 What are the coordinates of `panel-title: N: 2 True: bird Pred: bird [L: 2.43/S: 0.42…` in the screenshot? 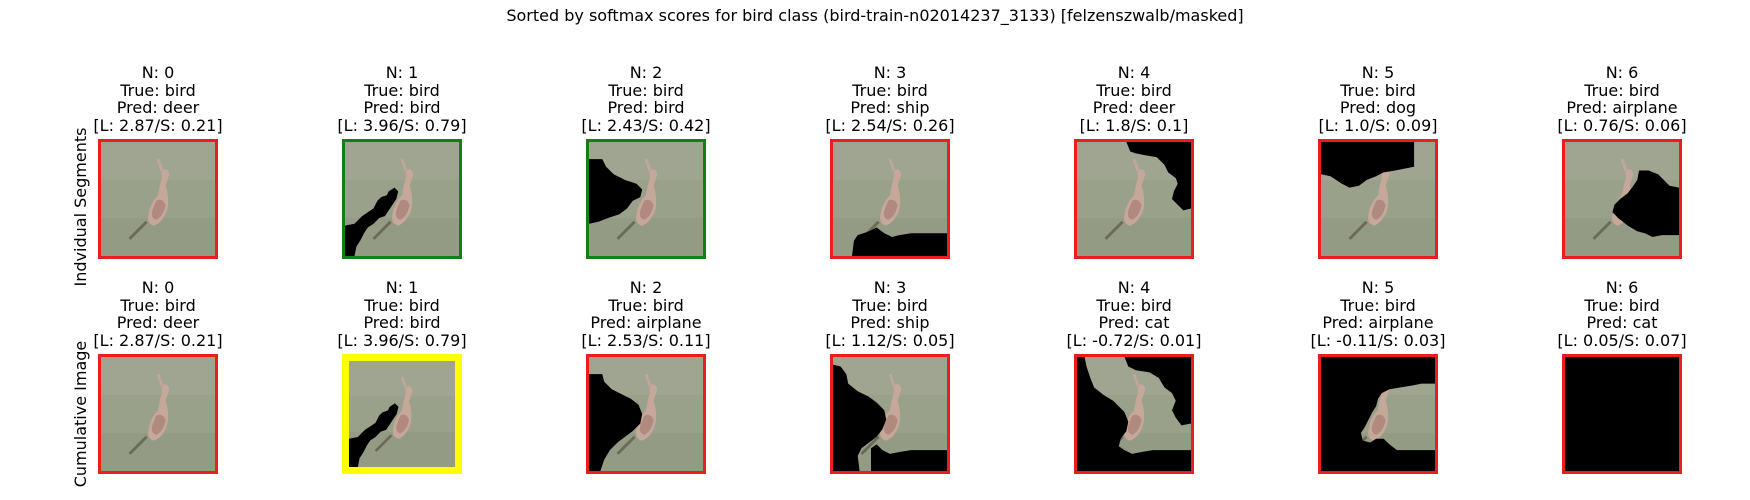 It's located at (646, 99).